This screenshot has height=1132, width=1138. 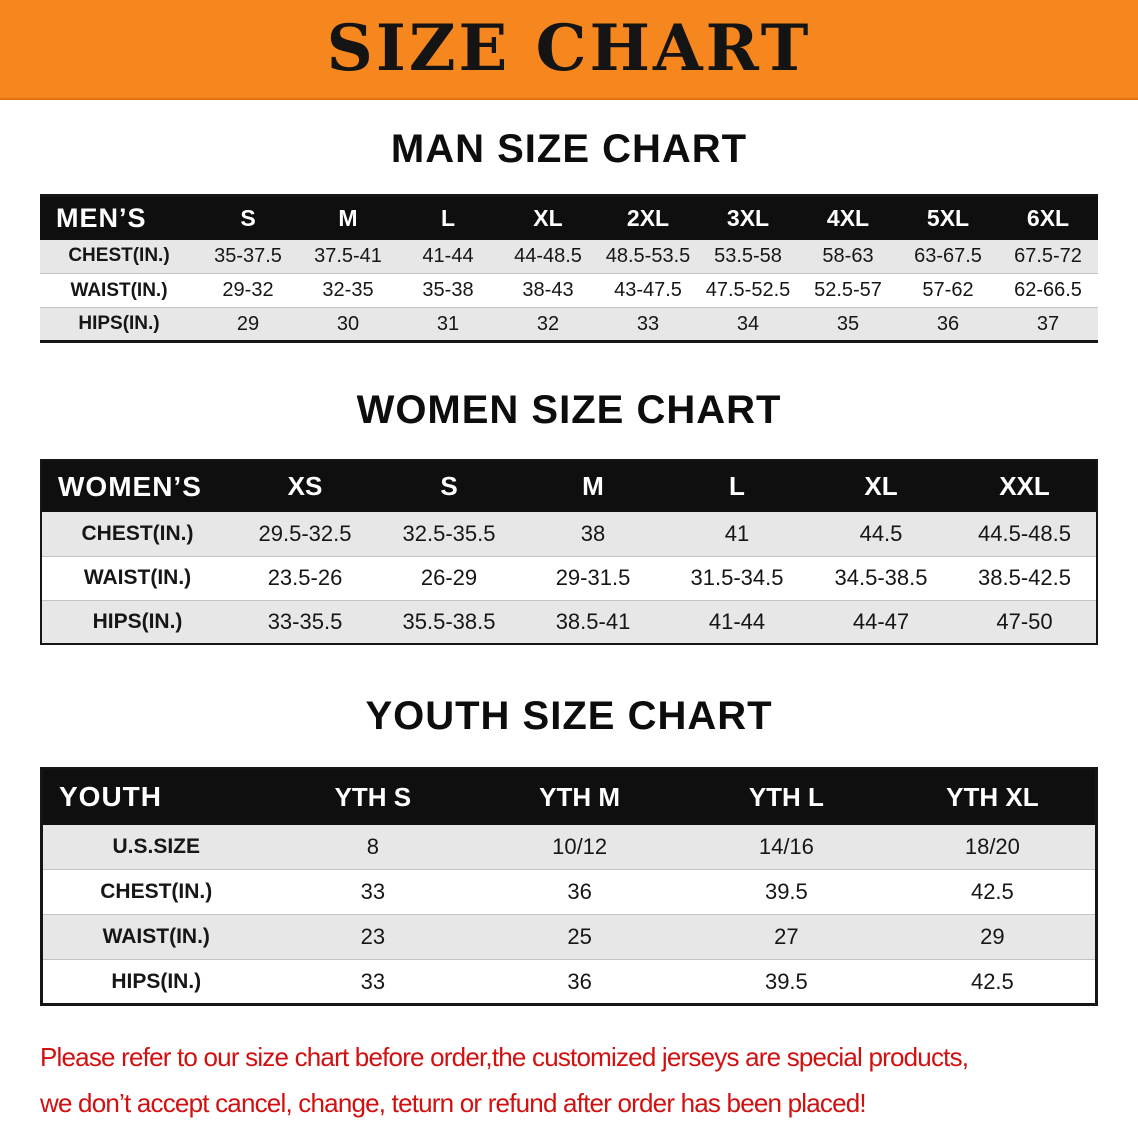 I want to click on measurement-row: WAIST(IN.) 23 25 27 29, so click(x=569, y=937).